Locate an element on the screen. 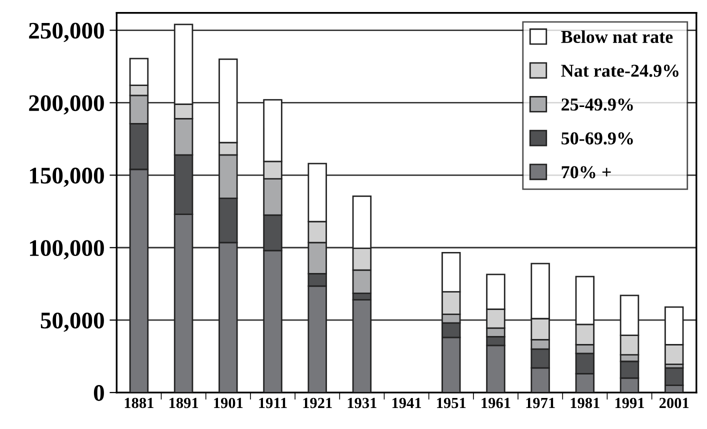 The width and height of the screenshot is (707, 429). legend-label: Below nat rate is located at coordinates (617, 37).